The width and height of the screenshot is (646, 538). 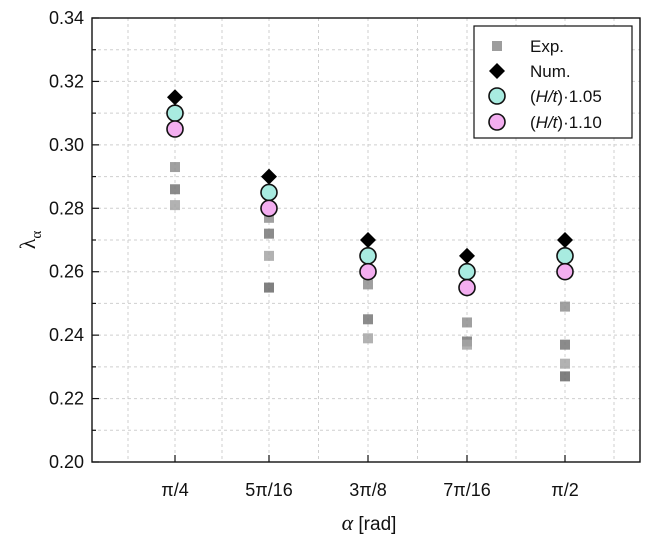 I want to click on x-tick-label: 5π/16, so click(x=268, y=490).